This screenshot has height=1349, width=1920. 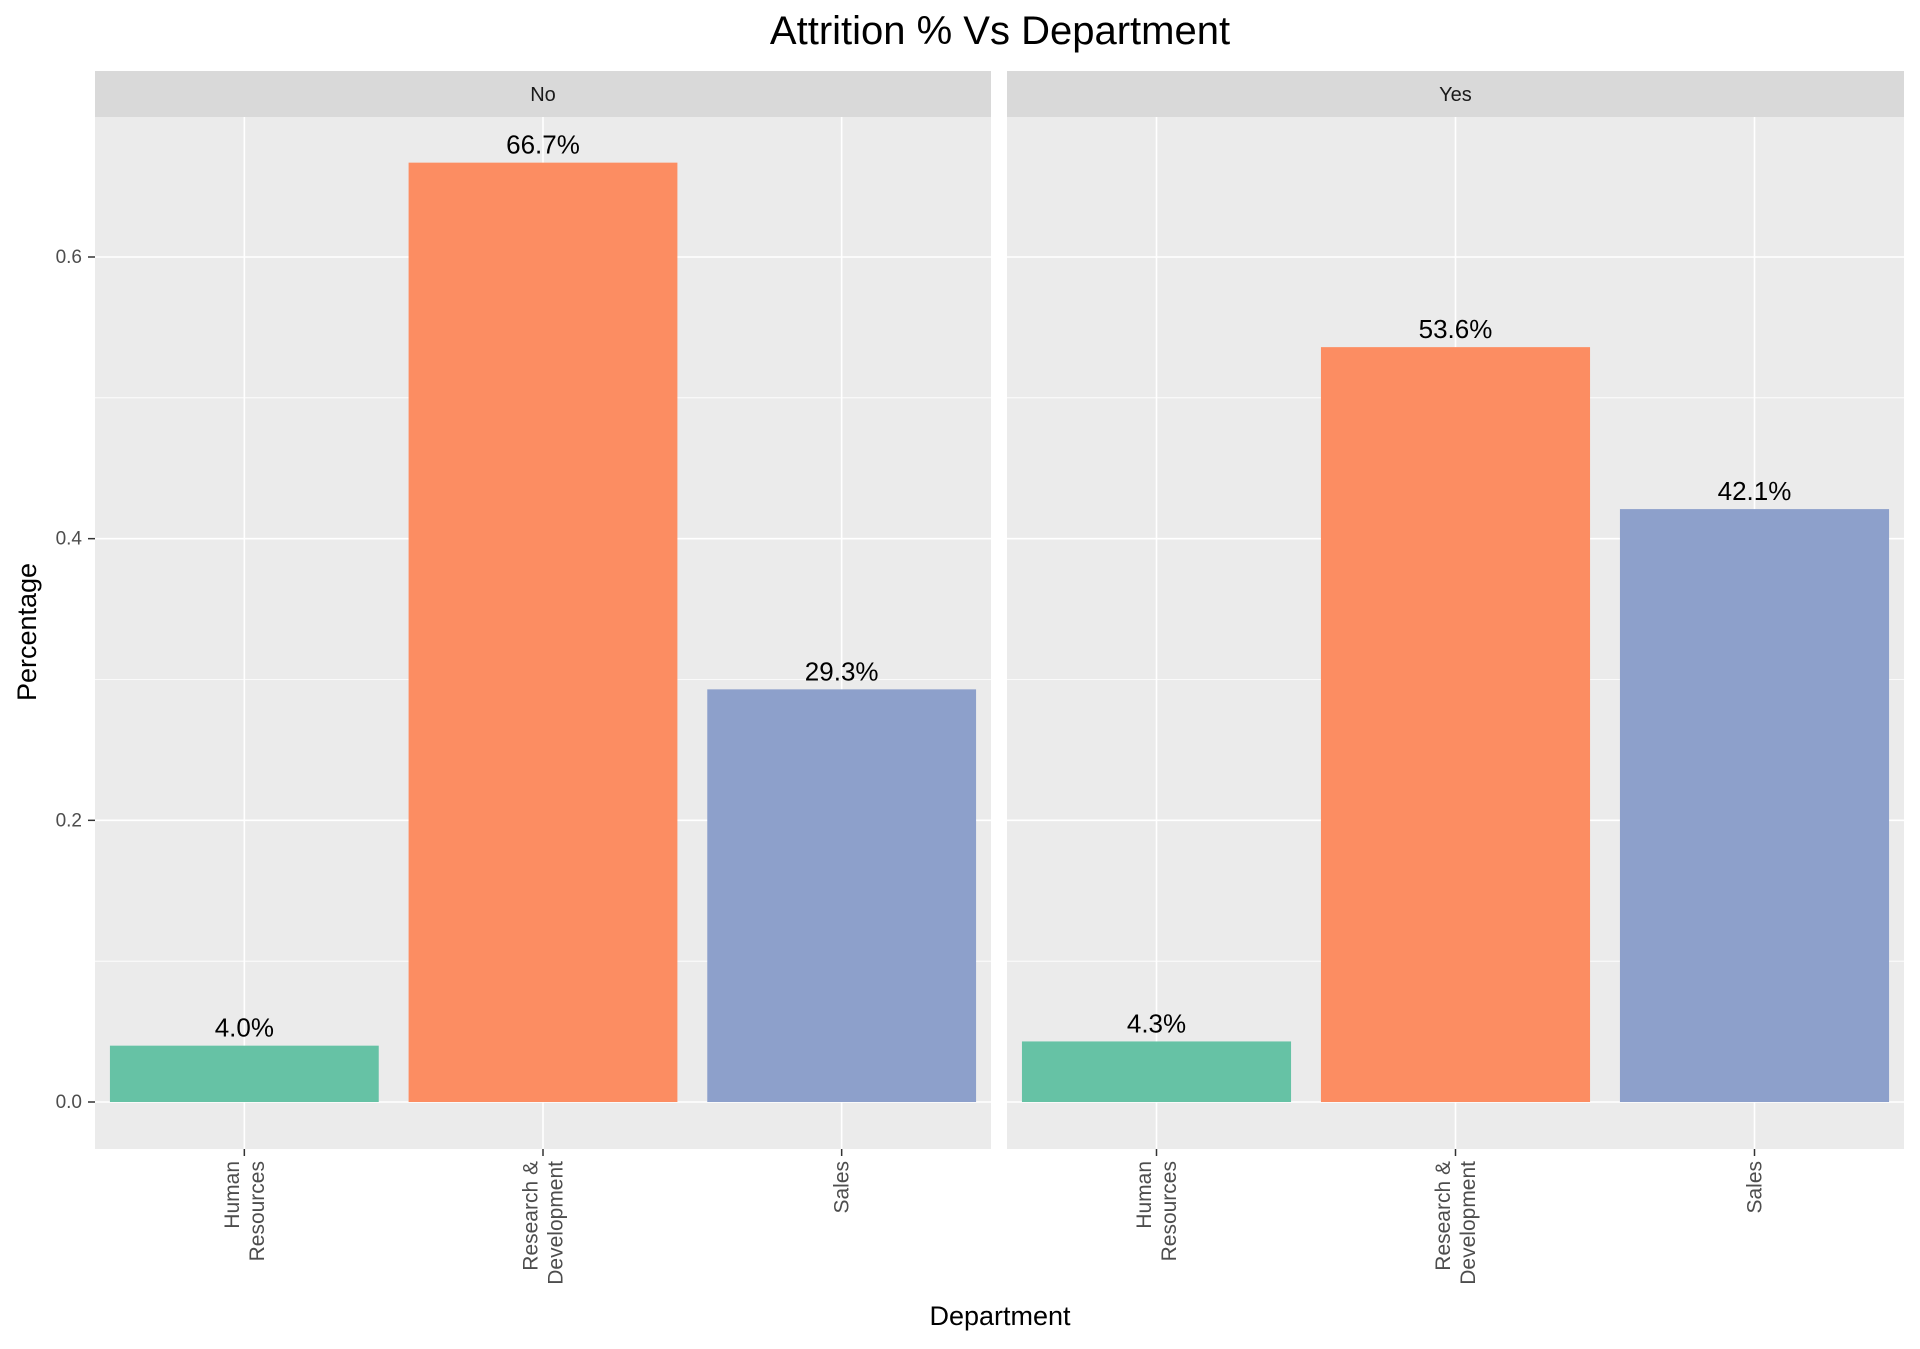 What do you see at coordinates (27, 632) in the screenshot?
I see `y-axis-title: Percentage` at bounding box center [27, 632].